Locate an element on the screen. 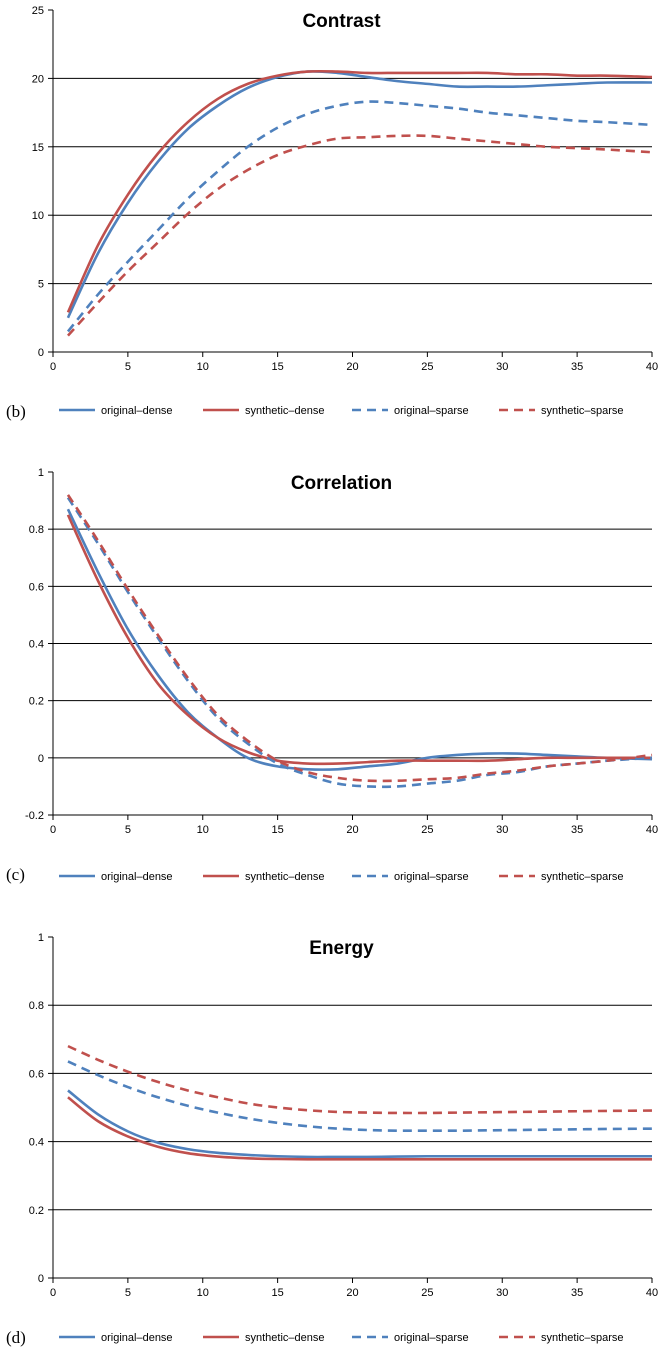  y-tick-label: 10 is located at coordinates (38, 216).